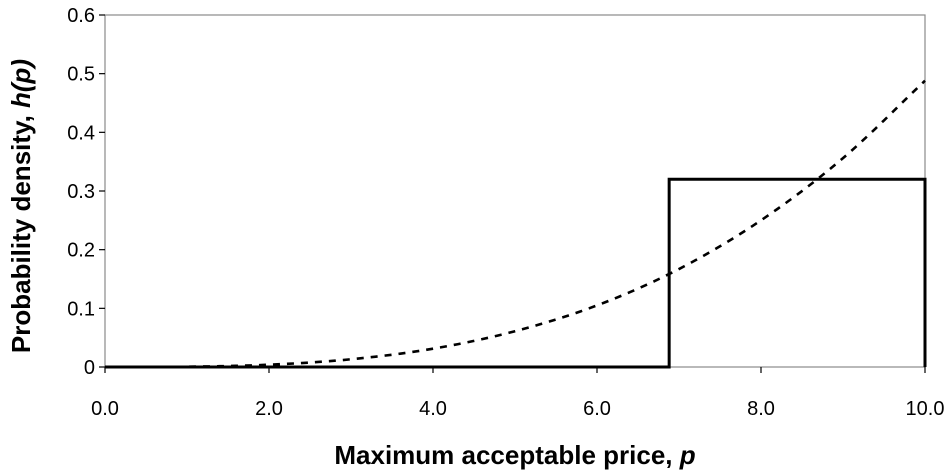 The height and width of the screenshot is (475, 951). What do you see at coordinates (81, 133) in the screenshot?
I see `y-tick-label: 0.4` at bounding box center [81, 133].